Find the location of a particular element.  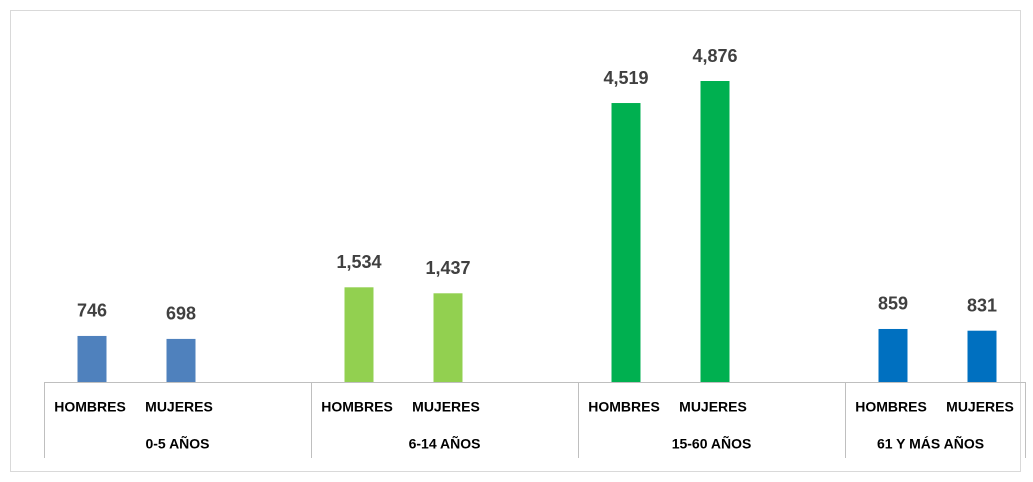

value-label: 698 is located at coordinates (181, 314).